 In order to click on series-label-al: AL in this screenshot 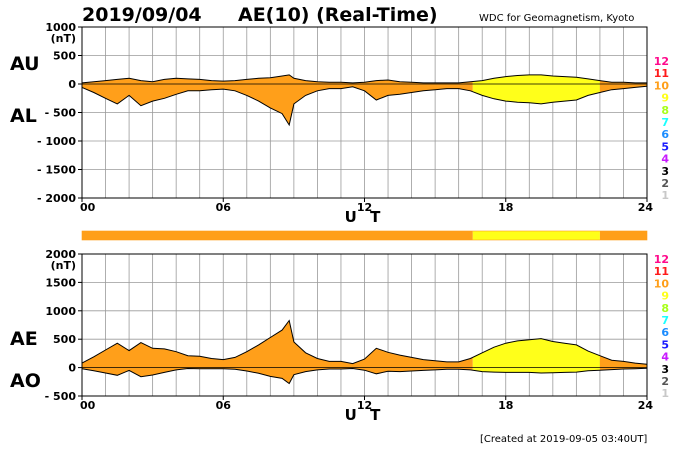, I will do `click(23, 116)`.